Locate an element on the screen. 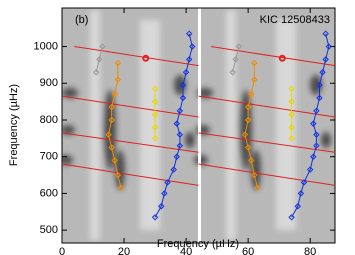 This screenshot has width=355, height=255. y-tick-label: 700 is located at coordinates (49, 157).